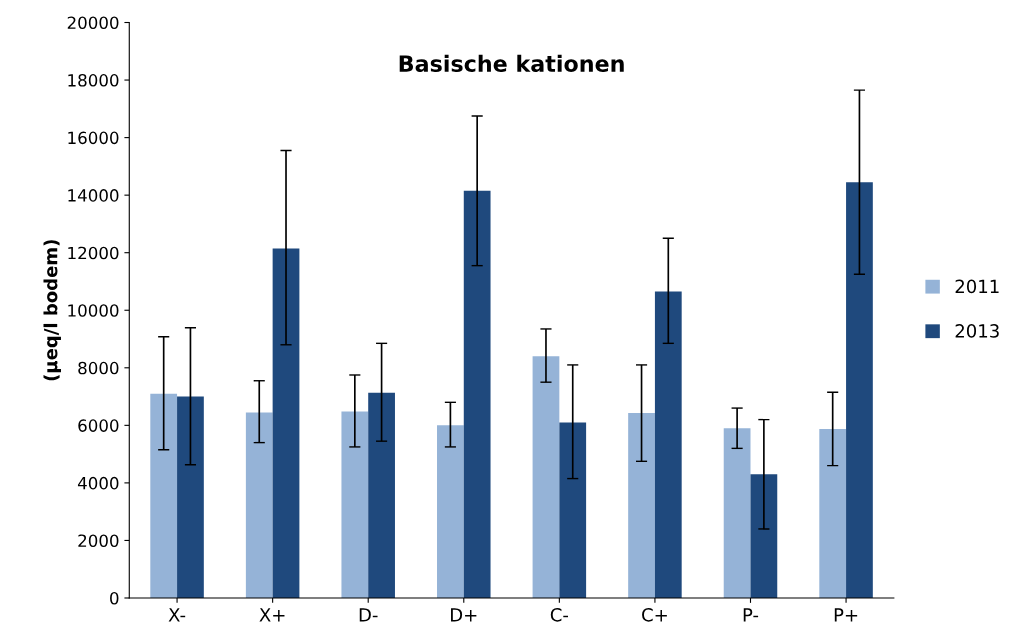 The image size is (1010, 643). What do you see at coordinates (98, 483) in the screenshot?
I see `y-tick-label: 4000` at bounding box center [98, 483].